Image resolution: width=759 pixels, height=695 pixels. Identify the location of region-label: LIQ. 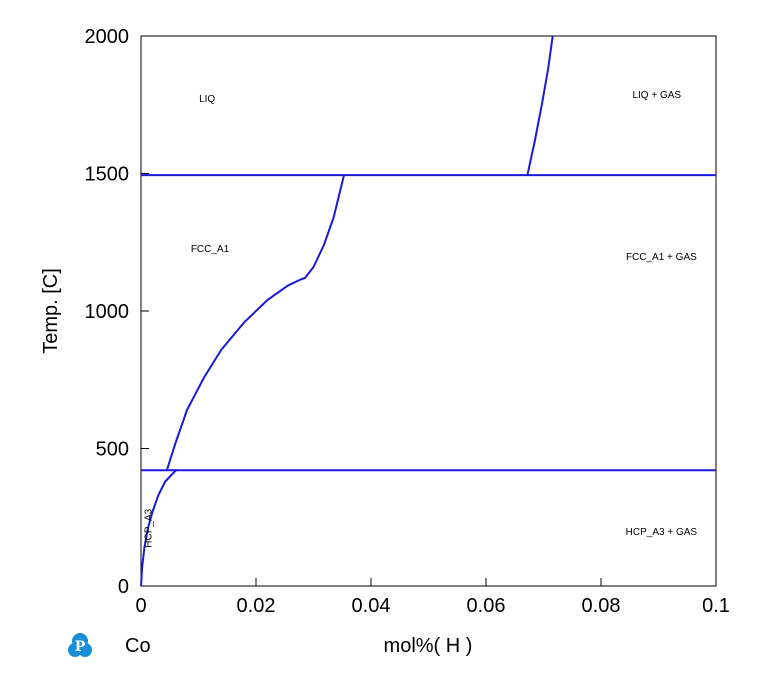
(207, 99).